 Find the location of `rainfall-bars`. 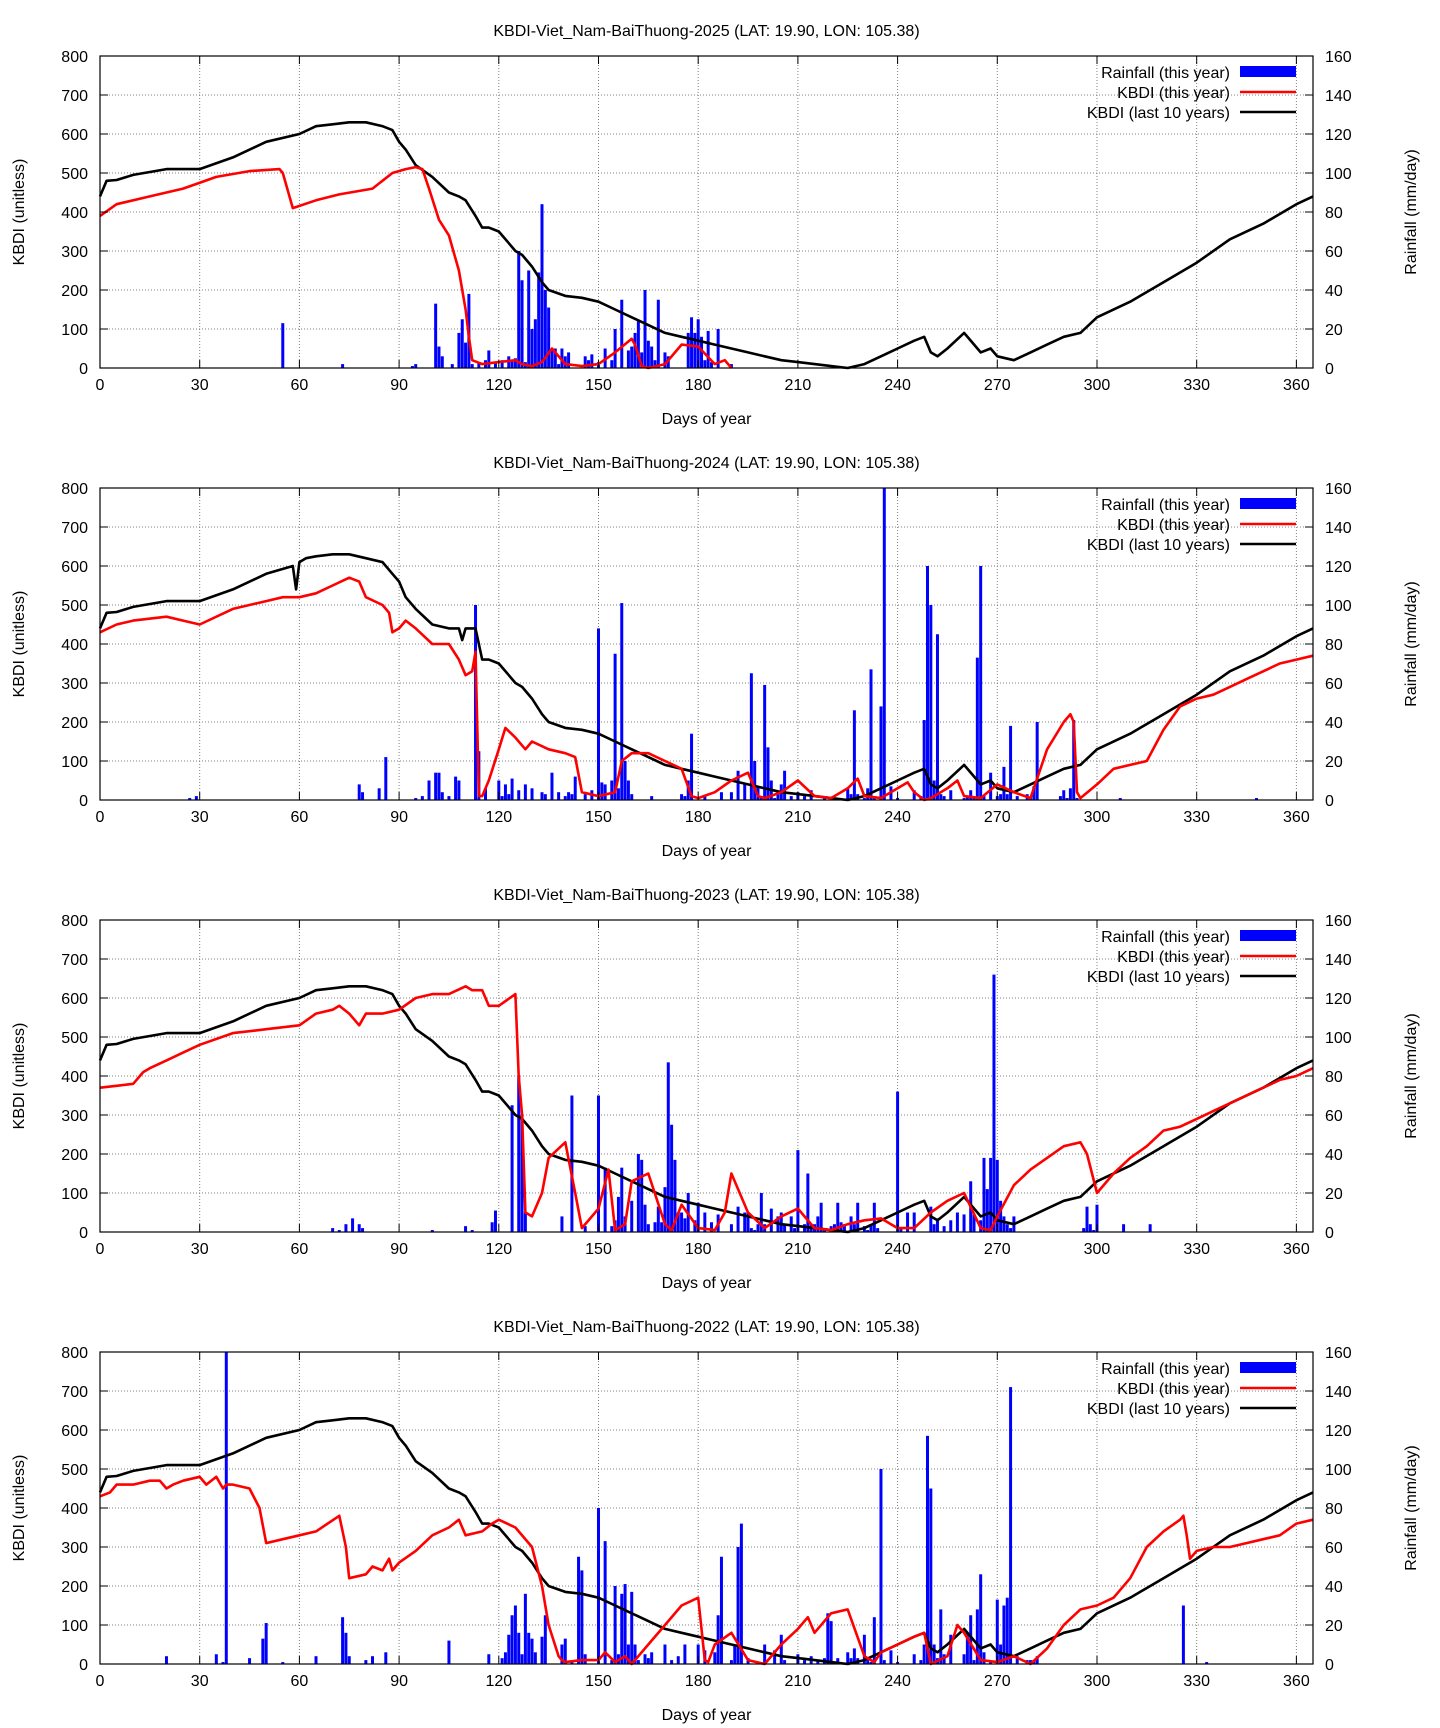

rainfall-bars is located at coordinates (723, 644).